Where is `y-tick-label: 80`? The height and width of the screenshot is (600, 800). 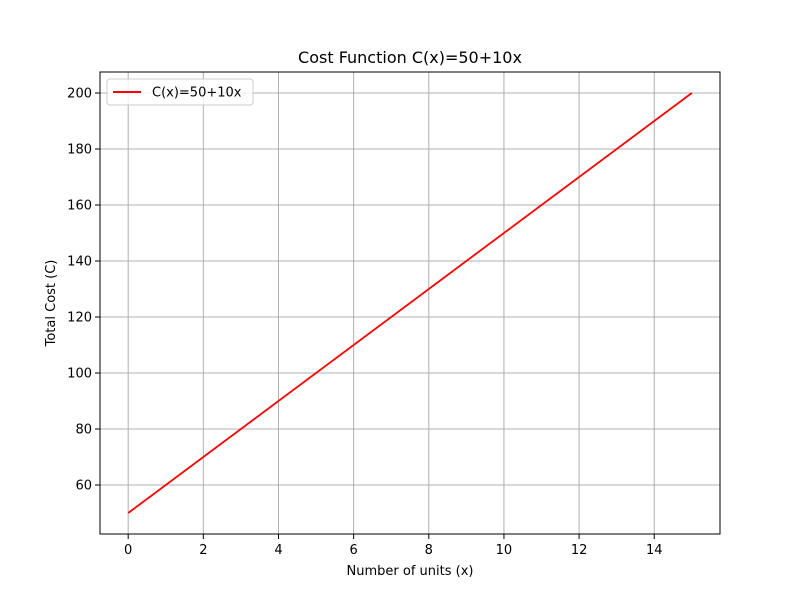
y-tick-label: 80 is located at coordinates (83, 430).